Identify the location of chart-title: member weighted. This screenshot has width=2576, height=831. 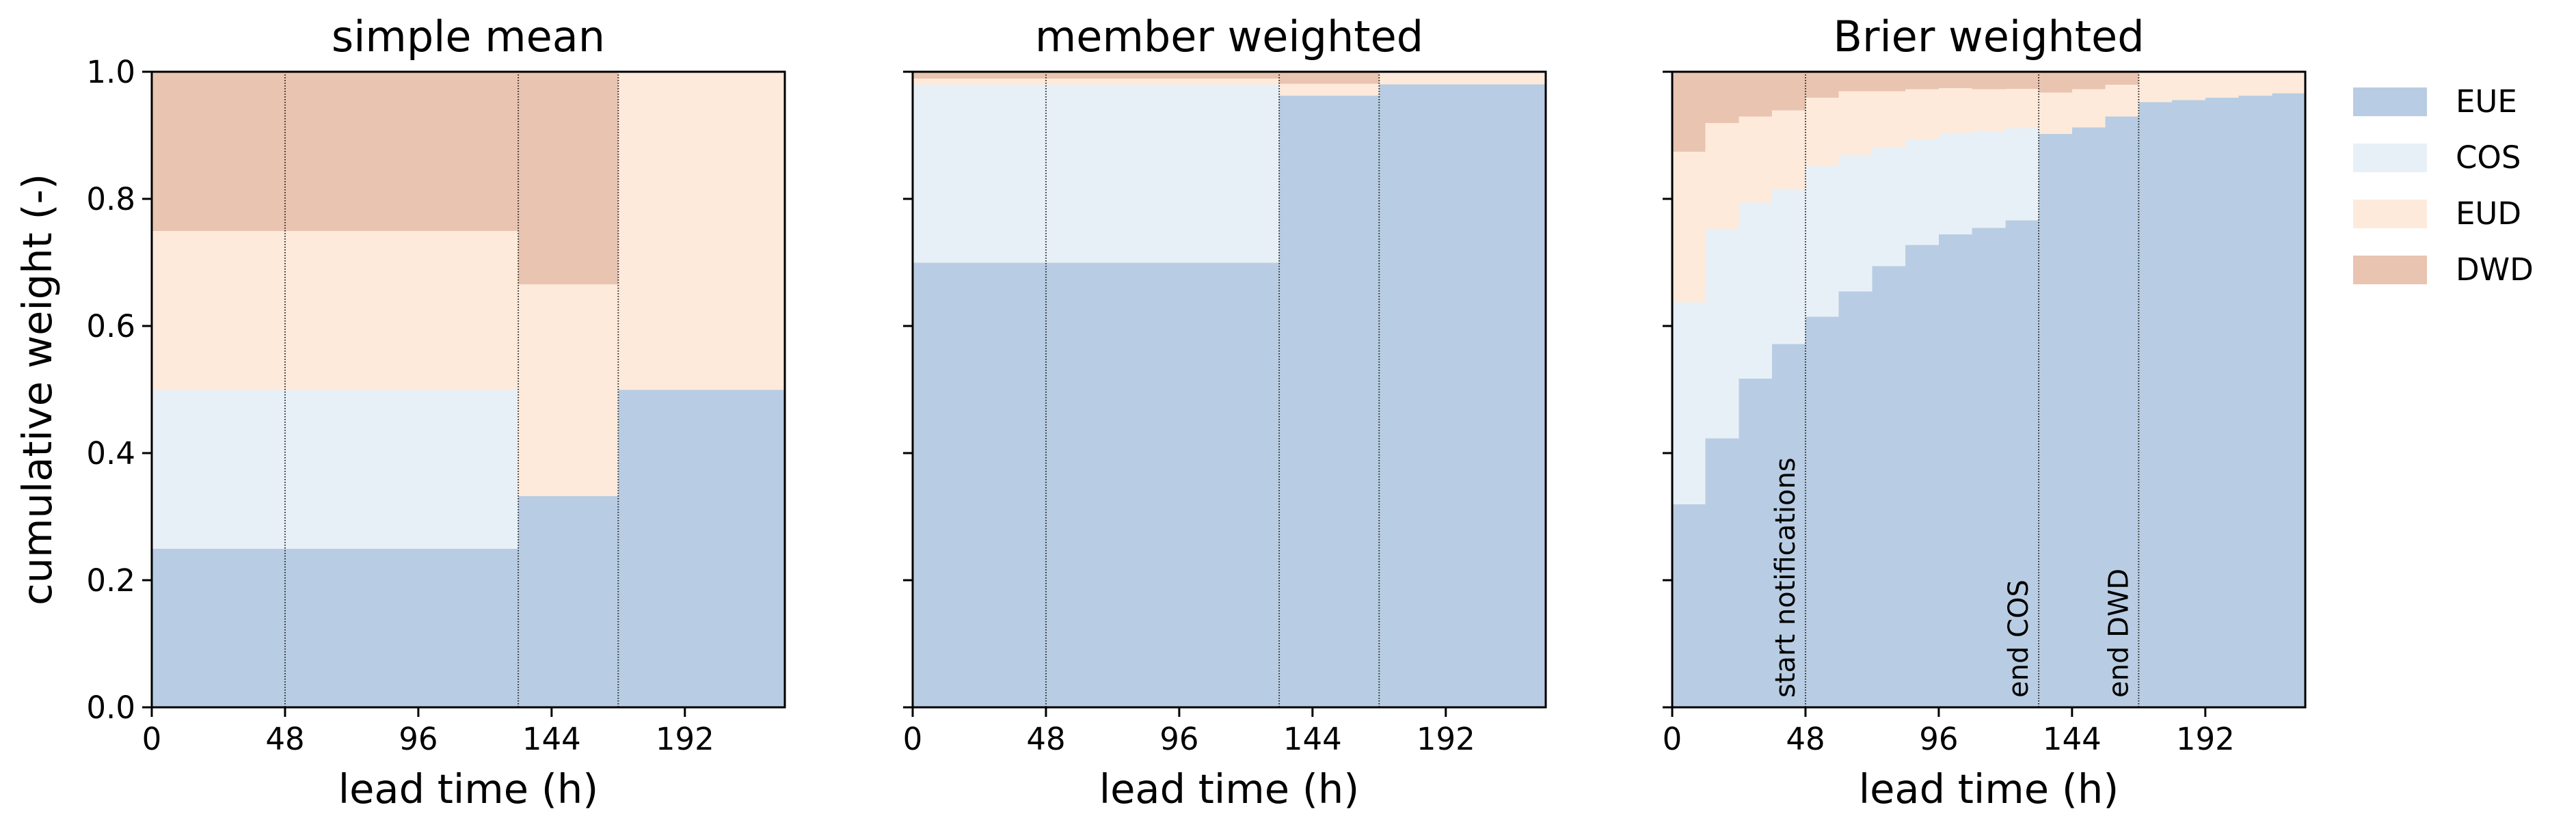
(1229, 37).